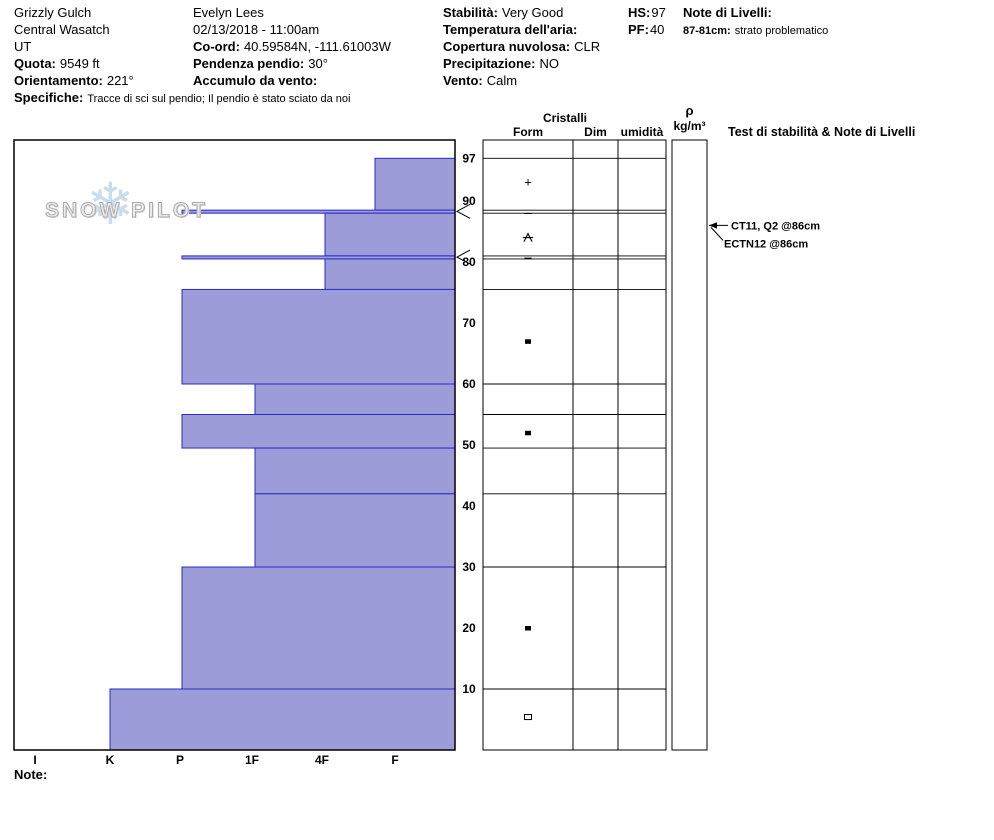  What do you see at coordinates (528, 237) in the screenshot?
I see `crystal-symbol-mixed-forms` at bounding box center [528, 237].